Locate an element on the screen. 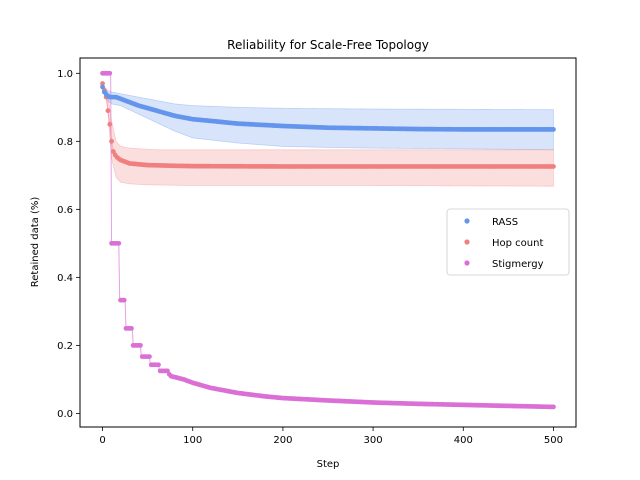  legend-item-hop-count: Hop count is located at coordinates (503, 243).